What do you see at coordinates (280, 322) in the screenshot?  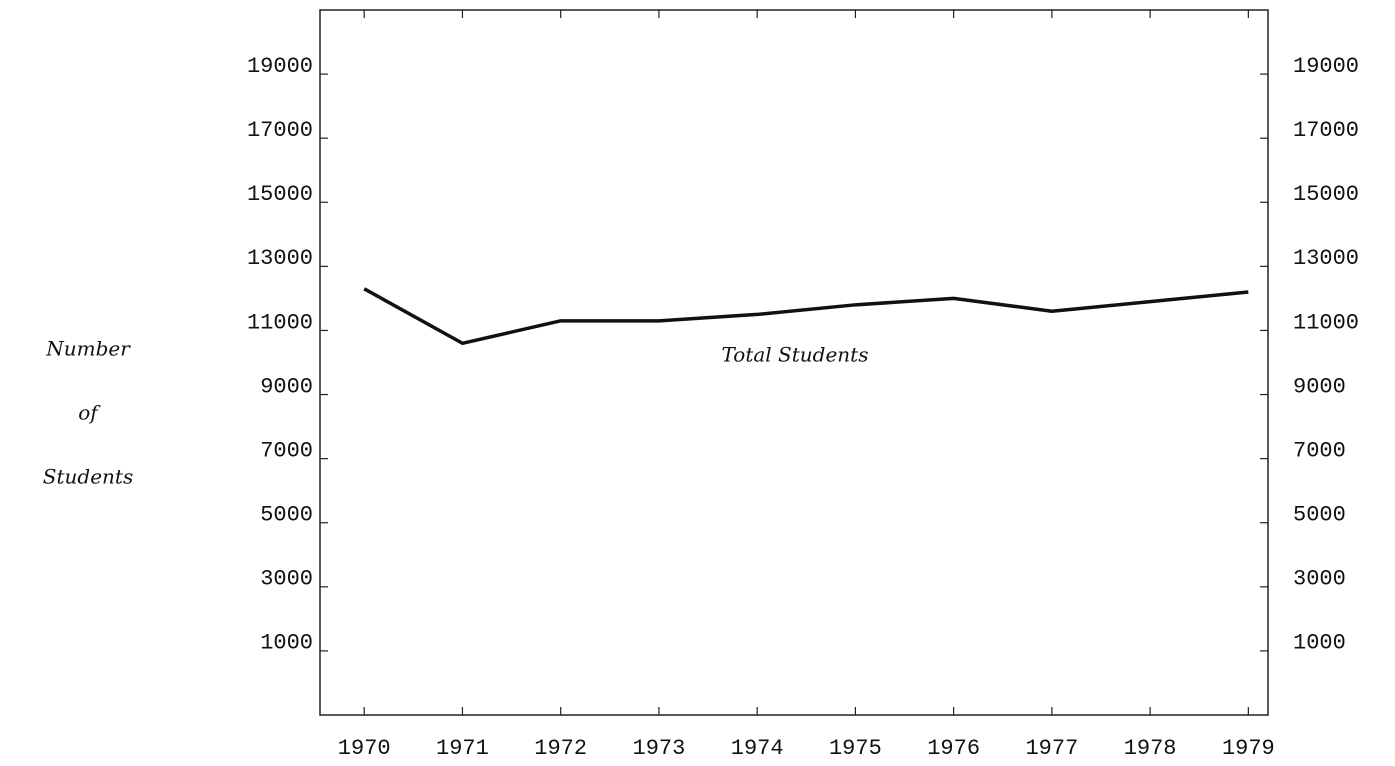 I see `y-tick-label: 11000` at bounding box center [280, 322].